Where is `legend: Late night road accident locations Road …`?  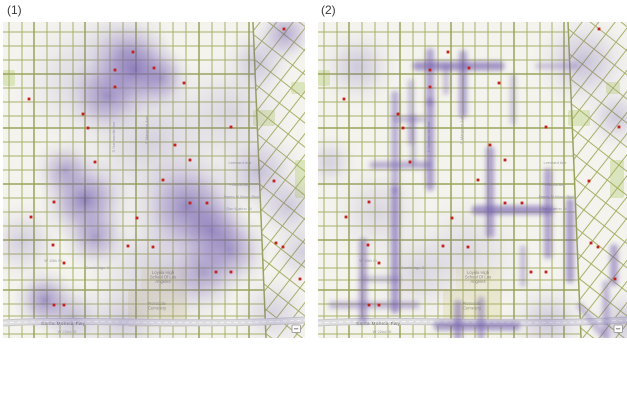
legend: Late night road accident locations Road … is located at coordinates (160, 376).